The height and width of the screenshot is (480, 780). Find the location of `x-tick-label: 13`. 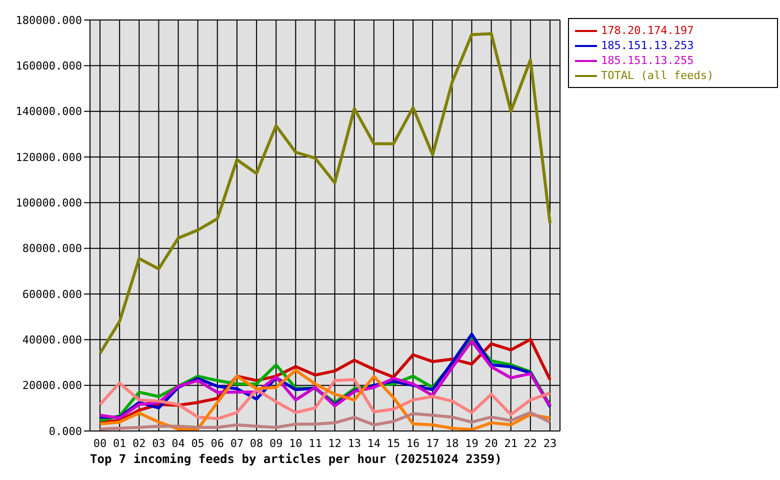

x-tick-label: 13 is located at coordinates (354, 443).